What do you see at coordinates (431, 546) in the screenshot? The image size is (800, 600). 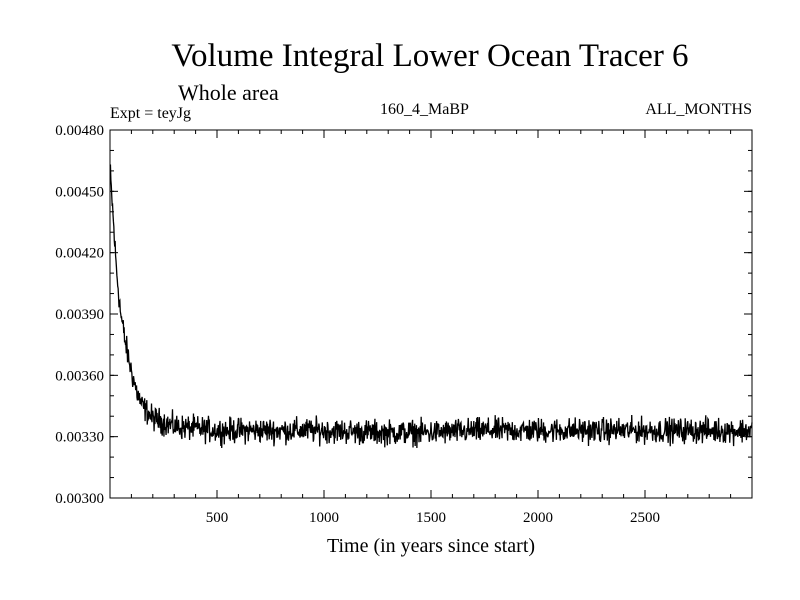 I see `x-axis-label: Time (in years since start)` at bounding box center [431, 546].